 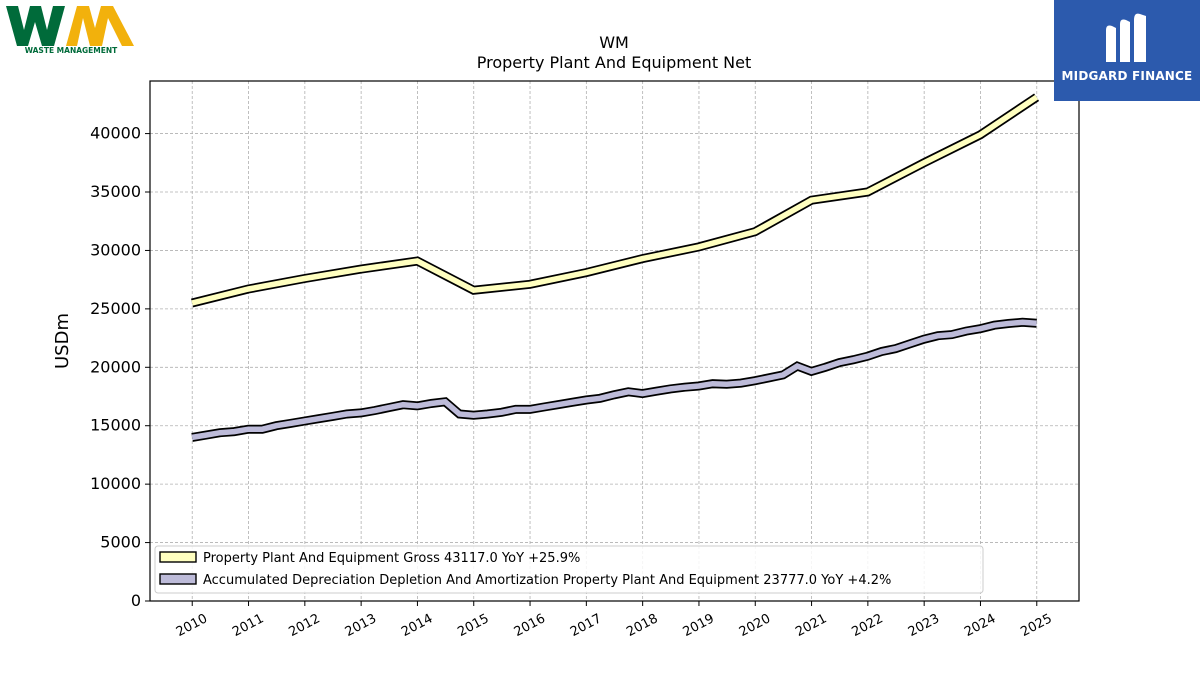 What do you see at coordinates (115, 366) in the screenshot?
I see `y-tick-label: 20000` at bounding box center [115, 366].